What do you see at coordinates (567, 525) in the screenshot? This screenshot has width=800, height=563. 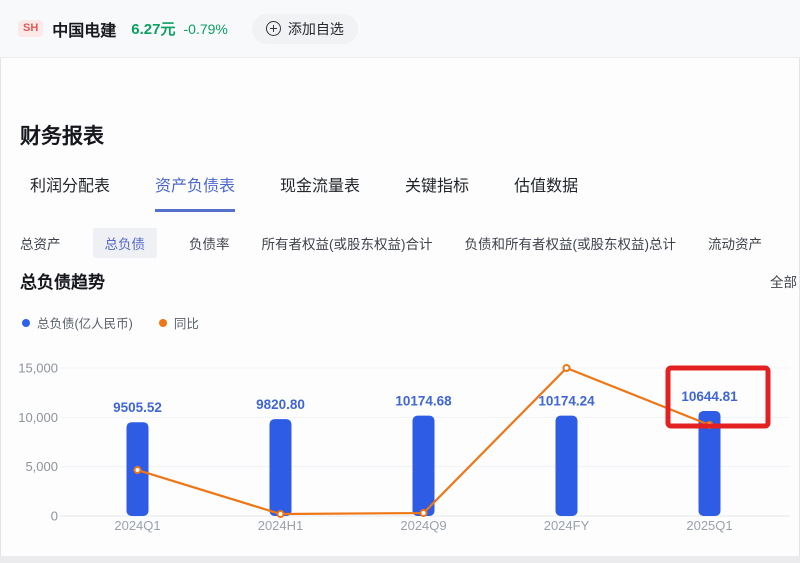 I see `x-axis-label: 2024FY` at bounding box center [567, 525].